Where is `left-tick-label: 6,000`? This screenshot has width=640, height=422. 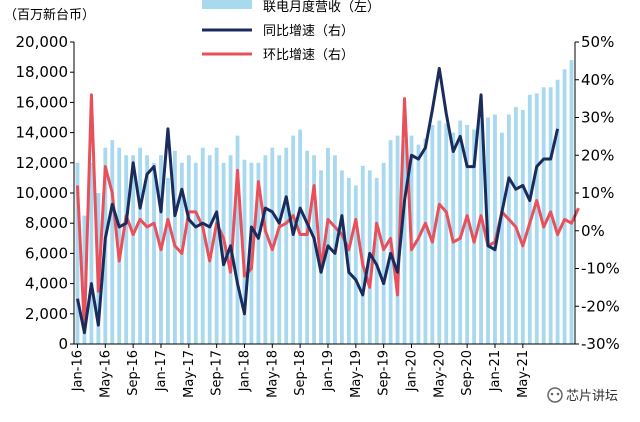
left-tick-label: 6,000 is located at coordinates (46, 253).